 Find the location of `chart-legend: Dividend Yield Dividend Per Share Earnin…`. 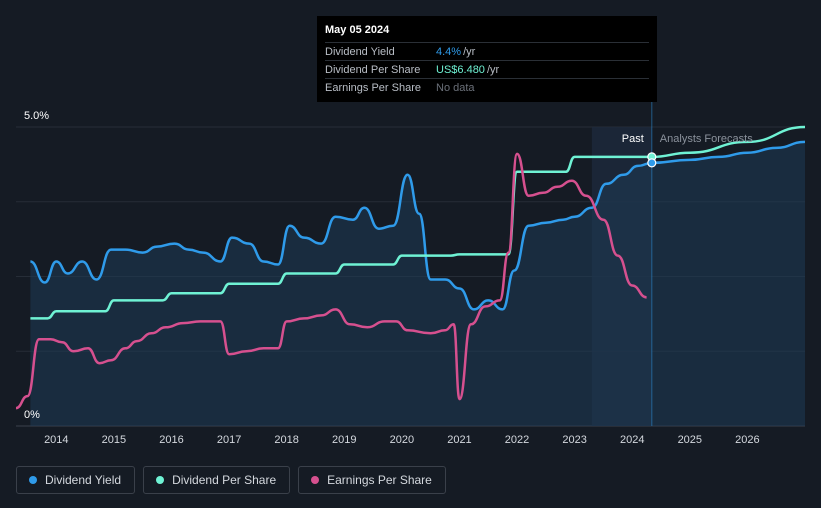

chart-legend: Dividend Yield Dividend Per Share Earnin… is located at coordinates (231, 480).